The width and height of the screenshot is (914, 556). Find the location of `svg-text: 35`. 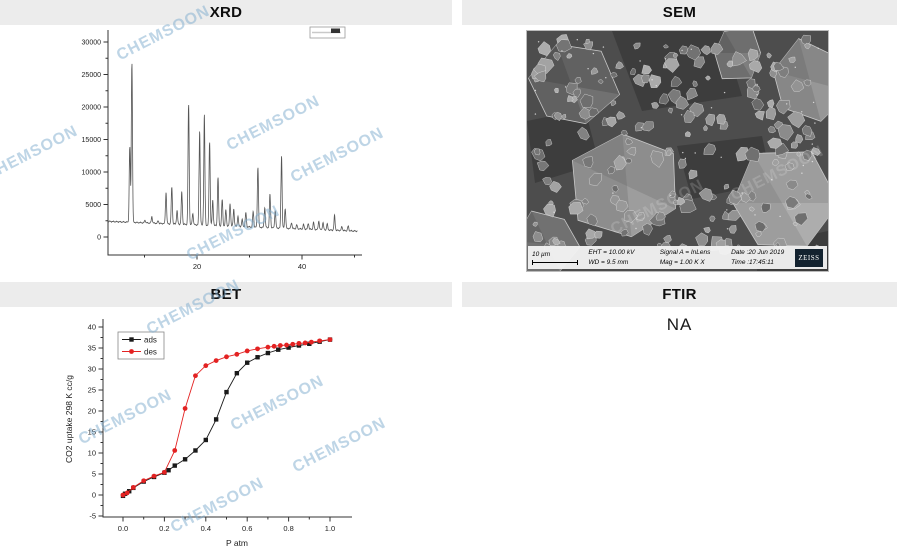

svg-text: 35 is located at coordinates (92, 348).